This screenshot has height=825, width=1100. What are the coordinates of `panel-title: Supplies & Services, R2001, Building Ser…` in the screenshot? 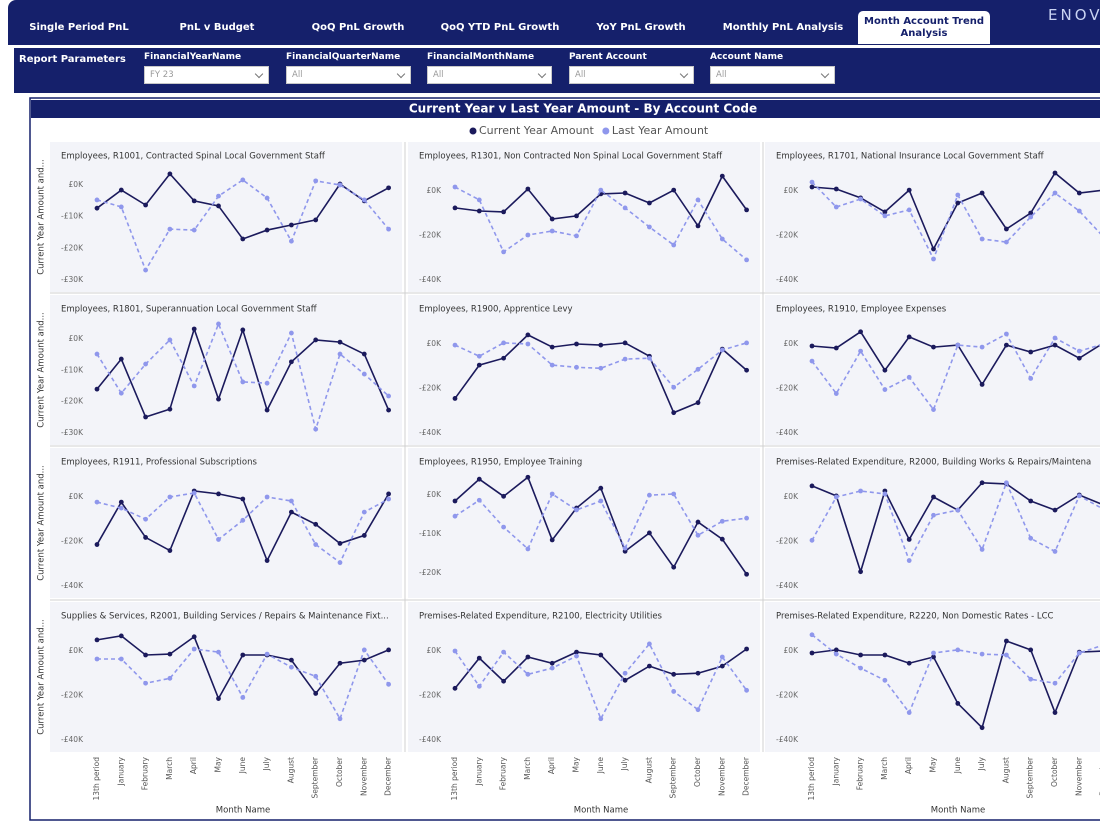 It's located at (225, 617).